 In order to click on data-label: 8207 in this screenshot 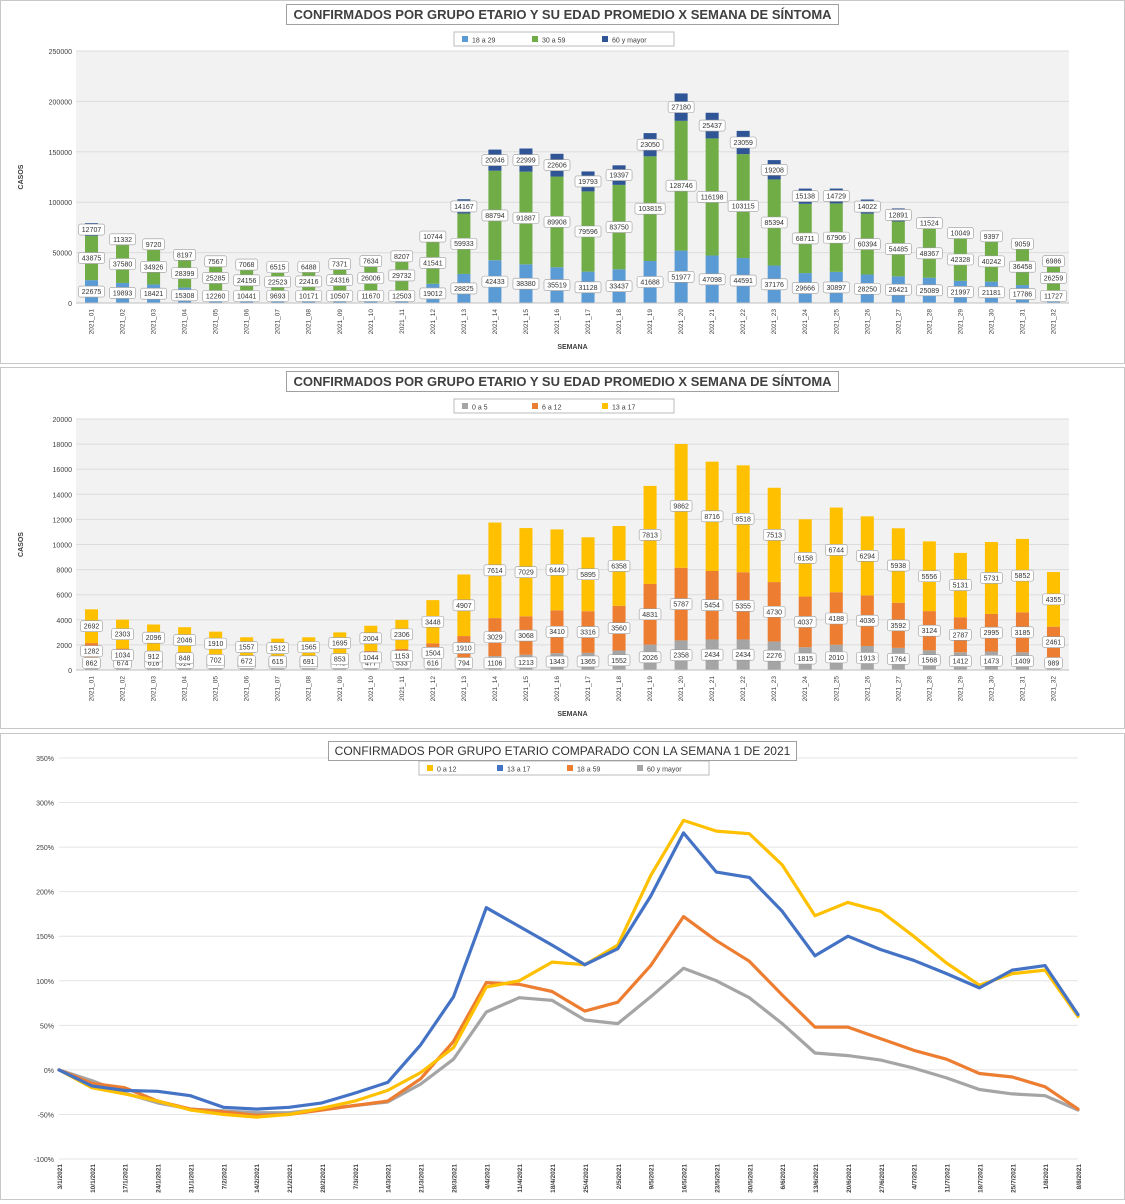, I will do `click(402, 257)`.